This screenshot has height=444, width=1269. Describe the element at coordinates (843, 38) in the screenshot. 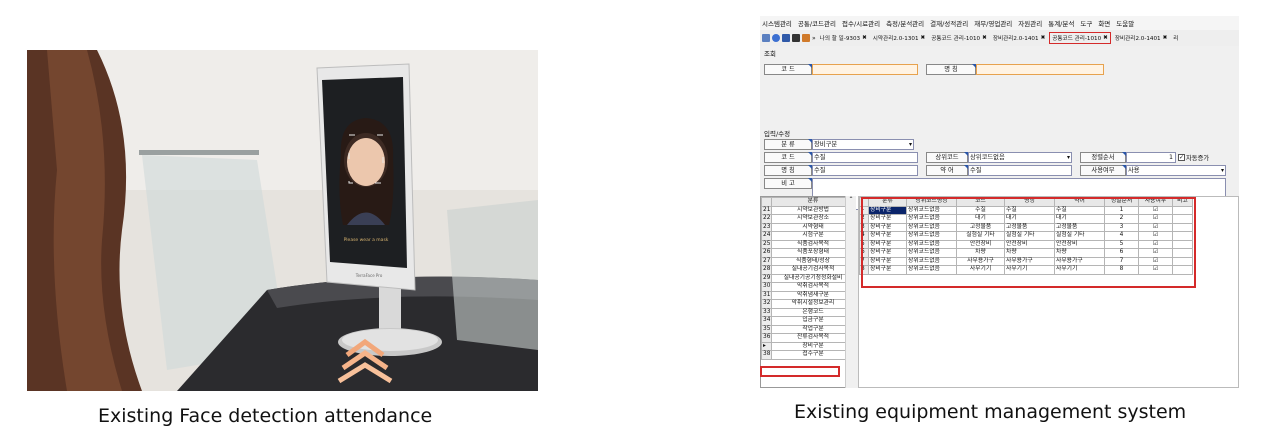

I see `tab: 나의 할 일-9303 ✖` at that location.